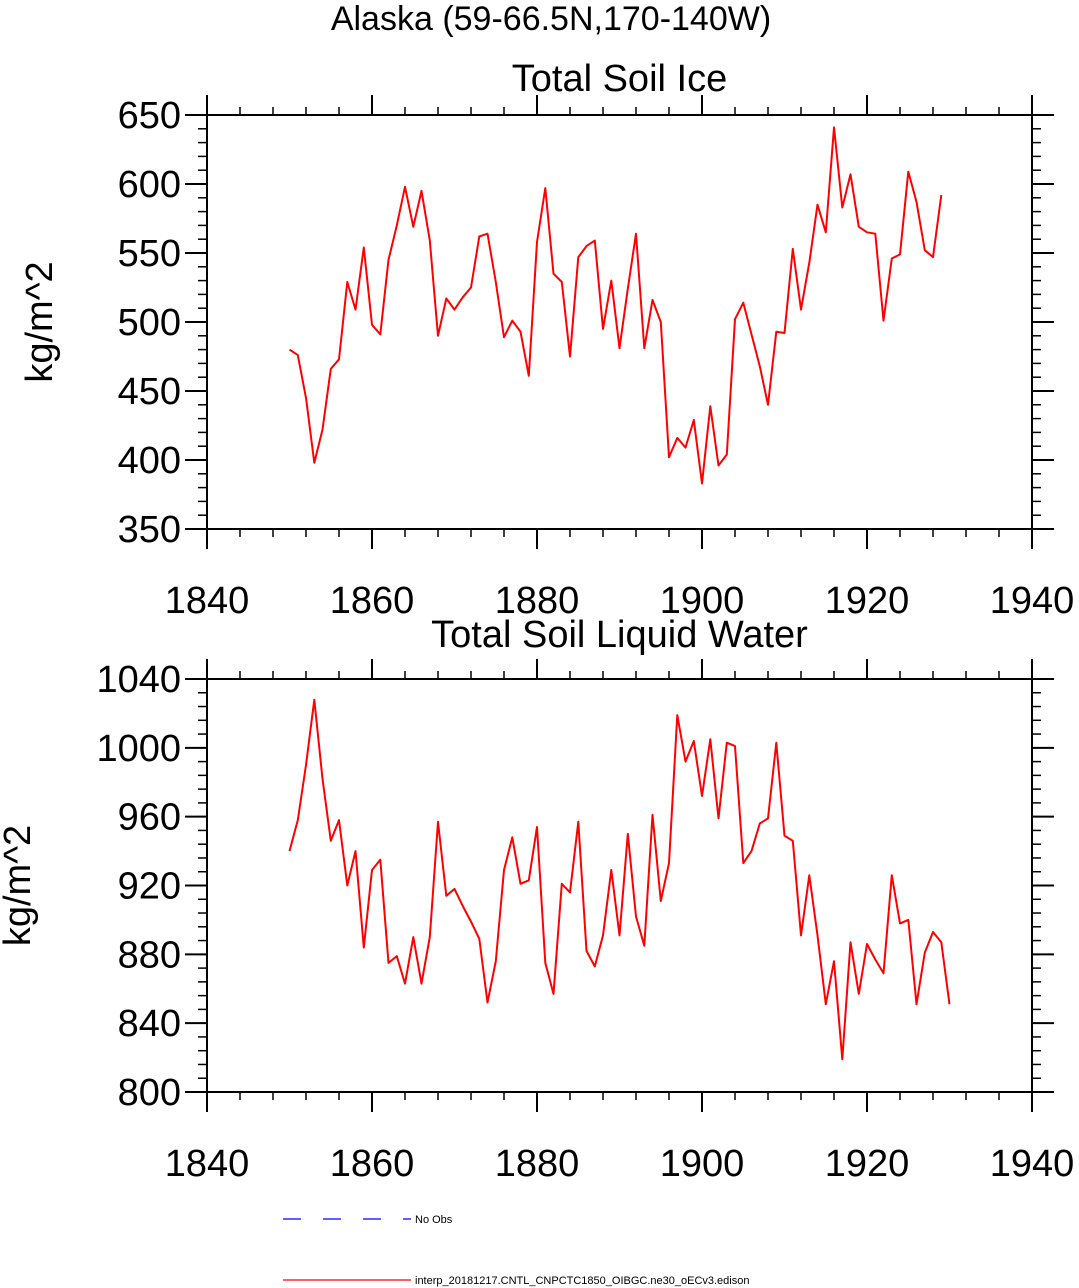  Describe the element at coordinates (149, 392) in the screenshot. I see `y-tick-label: 450` at that location.